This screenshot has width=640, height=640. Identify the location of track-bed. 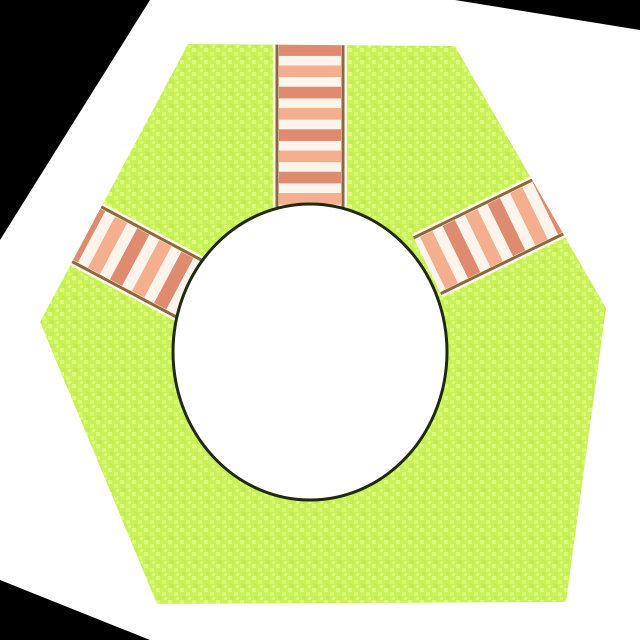
(494, 233).